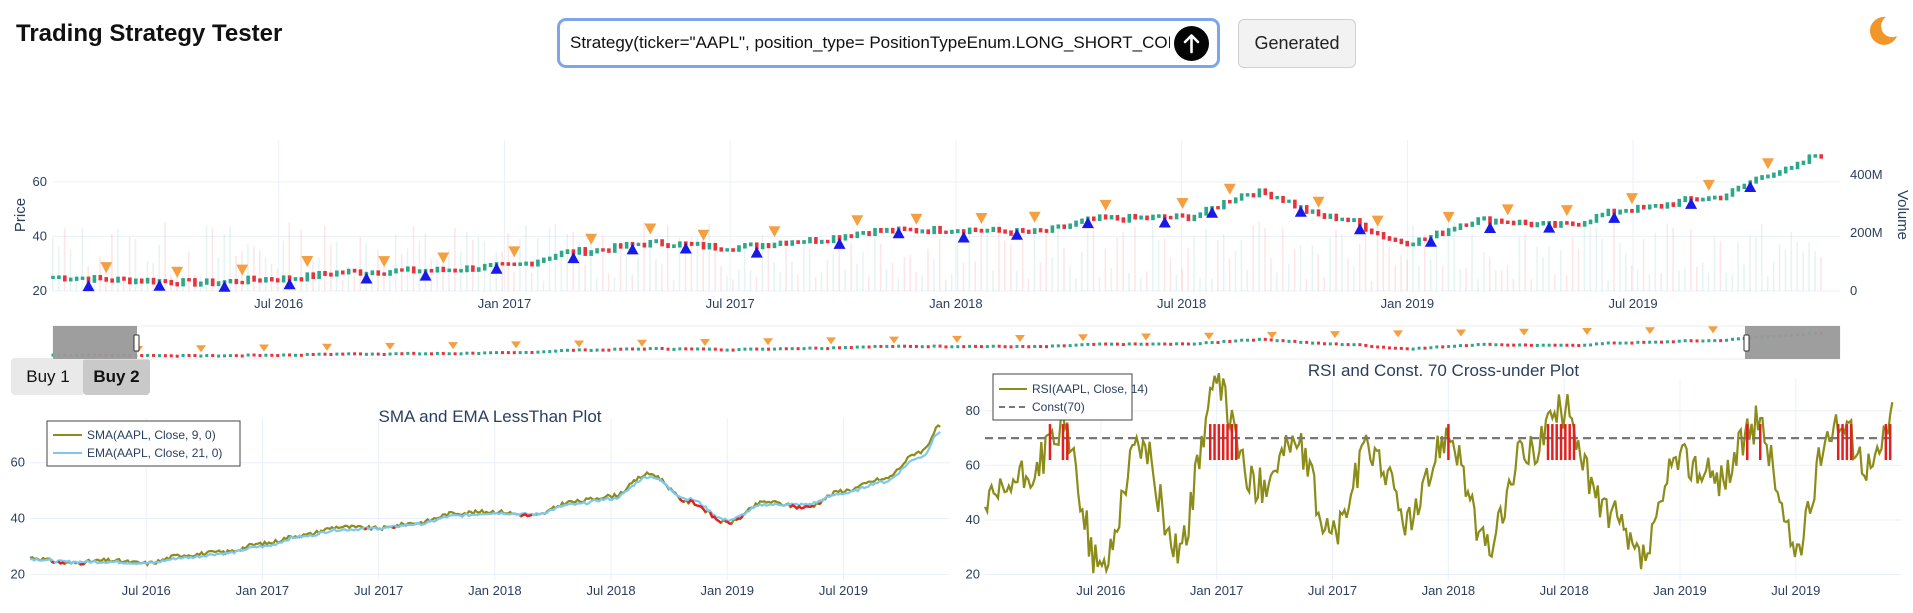  I want to click on sma-y-tick-label: 20, so click(18, 573).